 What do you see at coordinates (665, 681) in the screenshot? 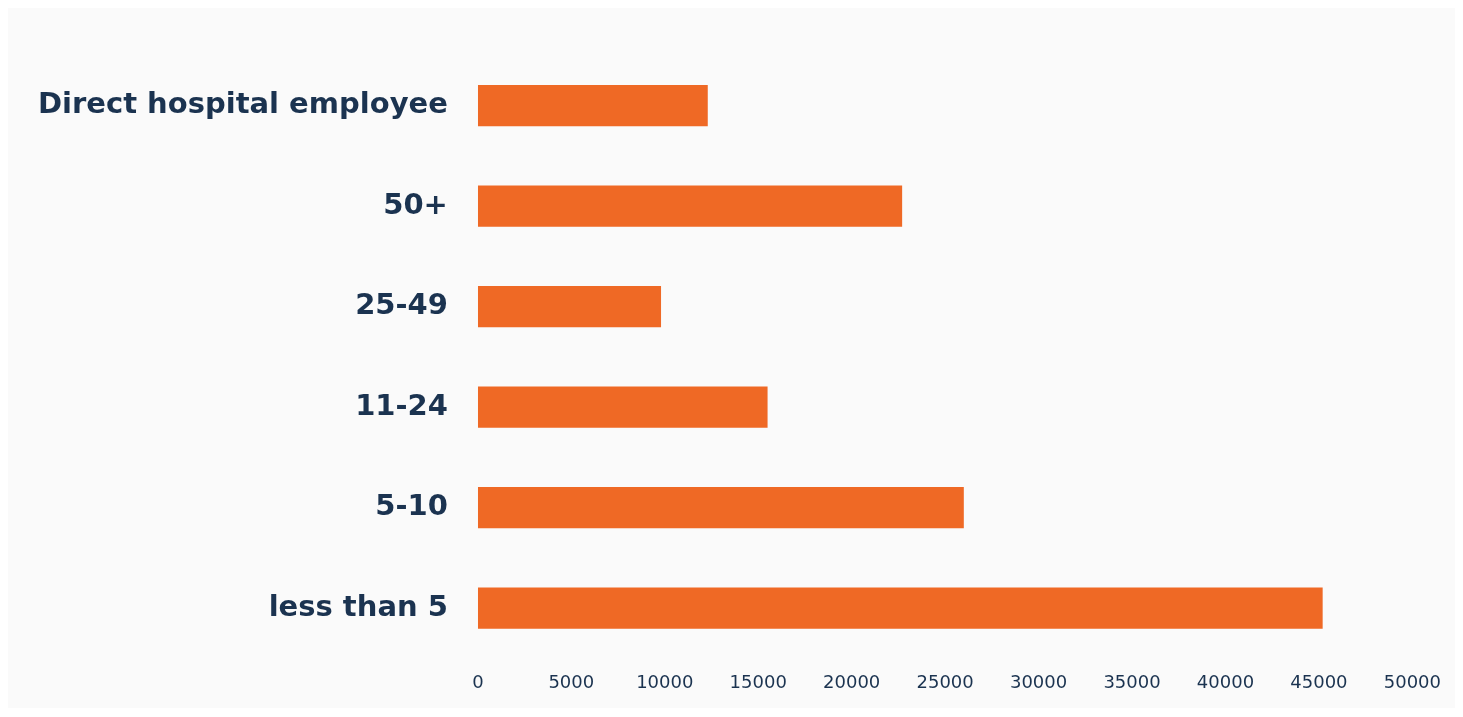
I see `x-tick-label: 10000` at bounding box center [665, 681].